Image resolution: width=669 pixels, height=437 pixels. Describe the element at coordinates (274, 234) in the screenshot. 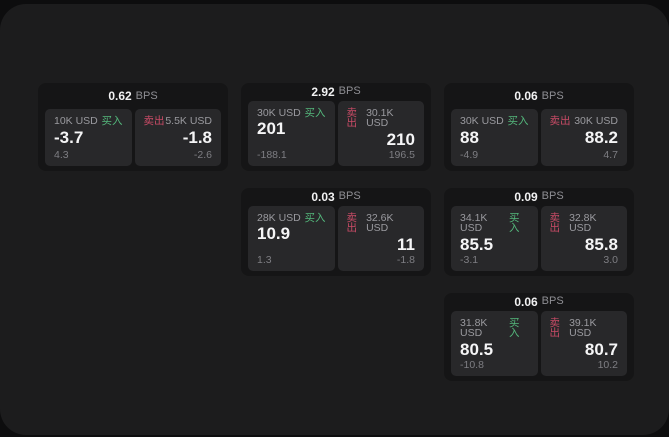

I see `buy-price: 10.9` at that location.